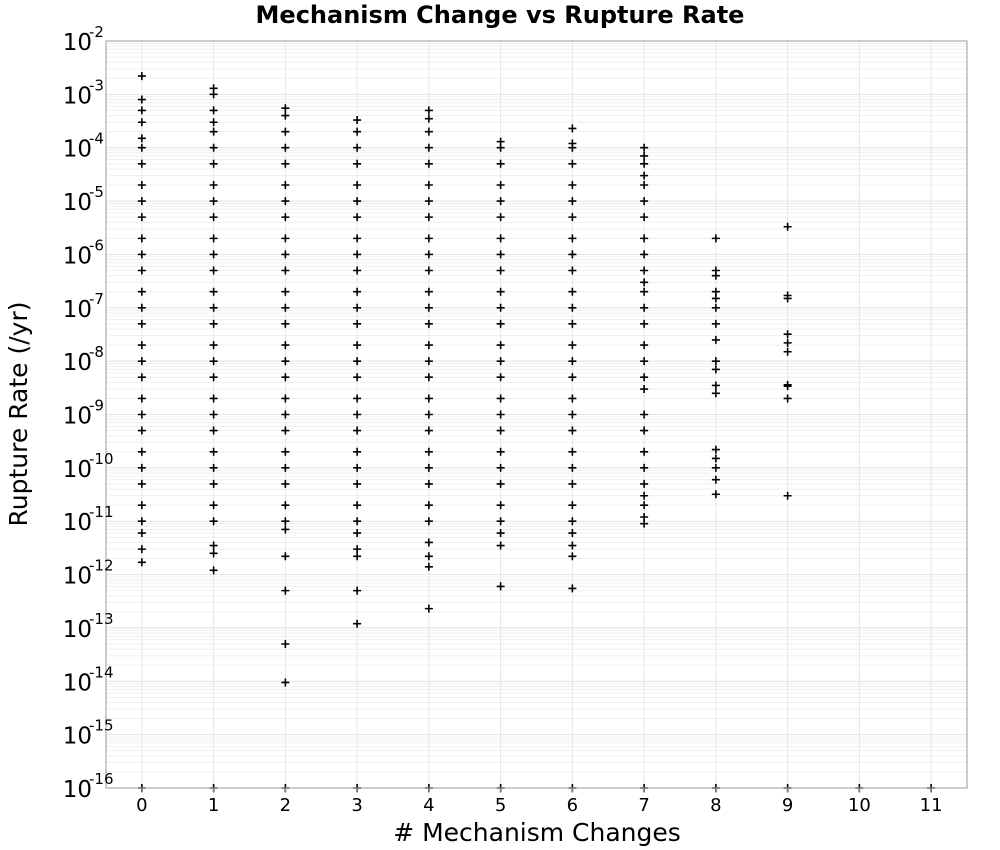 This screenshot has width=1000, height=850. Describe the element at coordinates (96, 245) in the screenshot. I see `y-tick-exponent: -6` at that location.